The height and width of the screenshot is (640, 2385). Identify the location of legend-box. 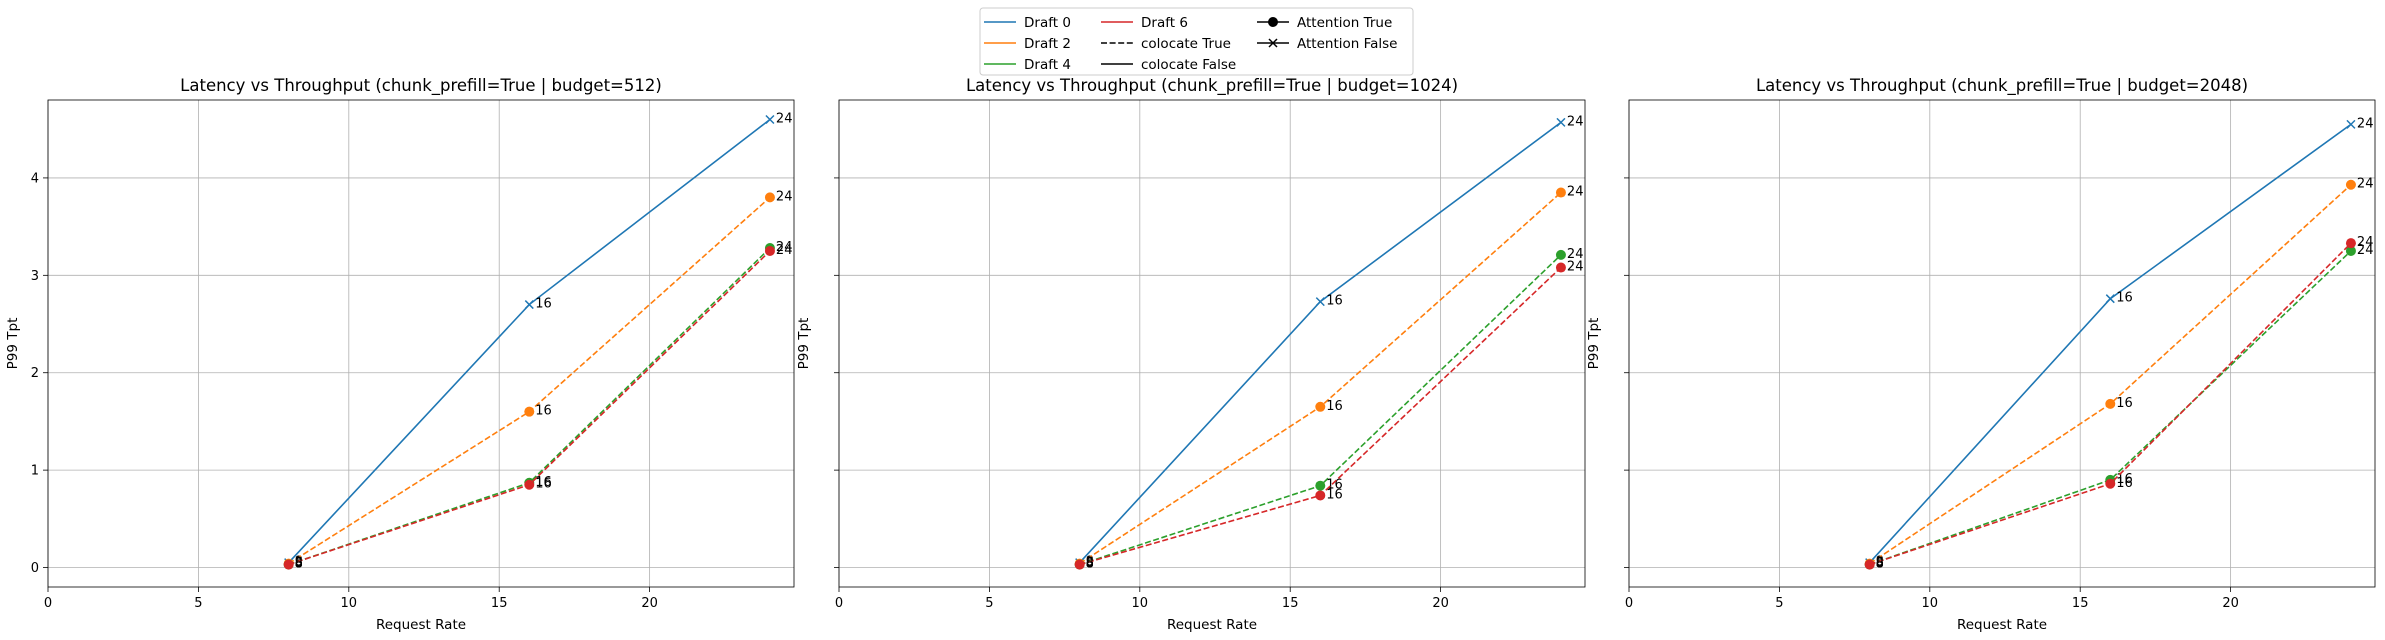
(1196, 41).